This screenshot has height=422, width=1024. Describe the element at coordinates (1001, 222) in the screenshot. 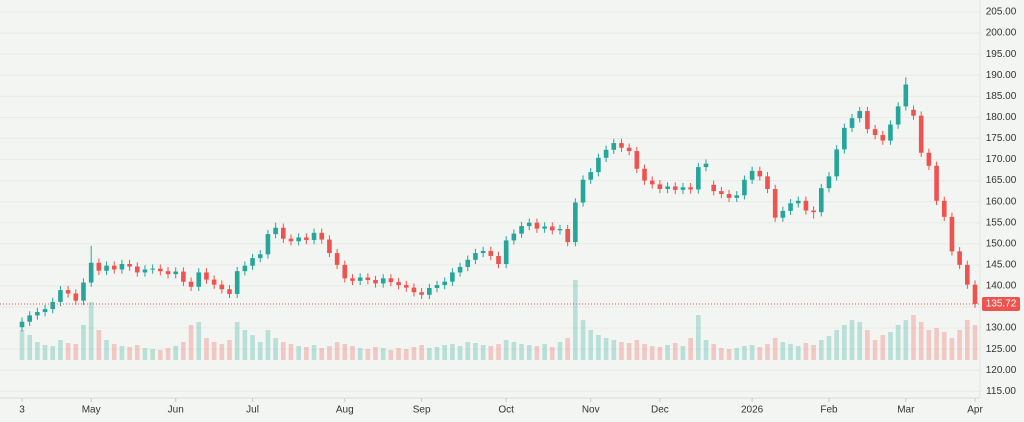

I see `y-tick-label: 155.00` at that location.